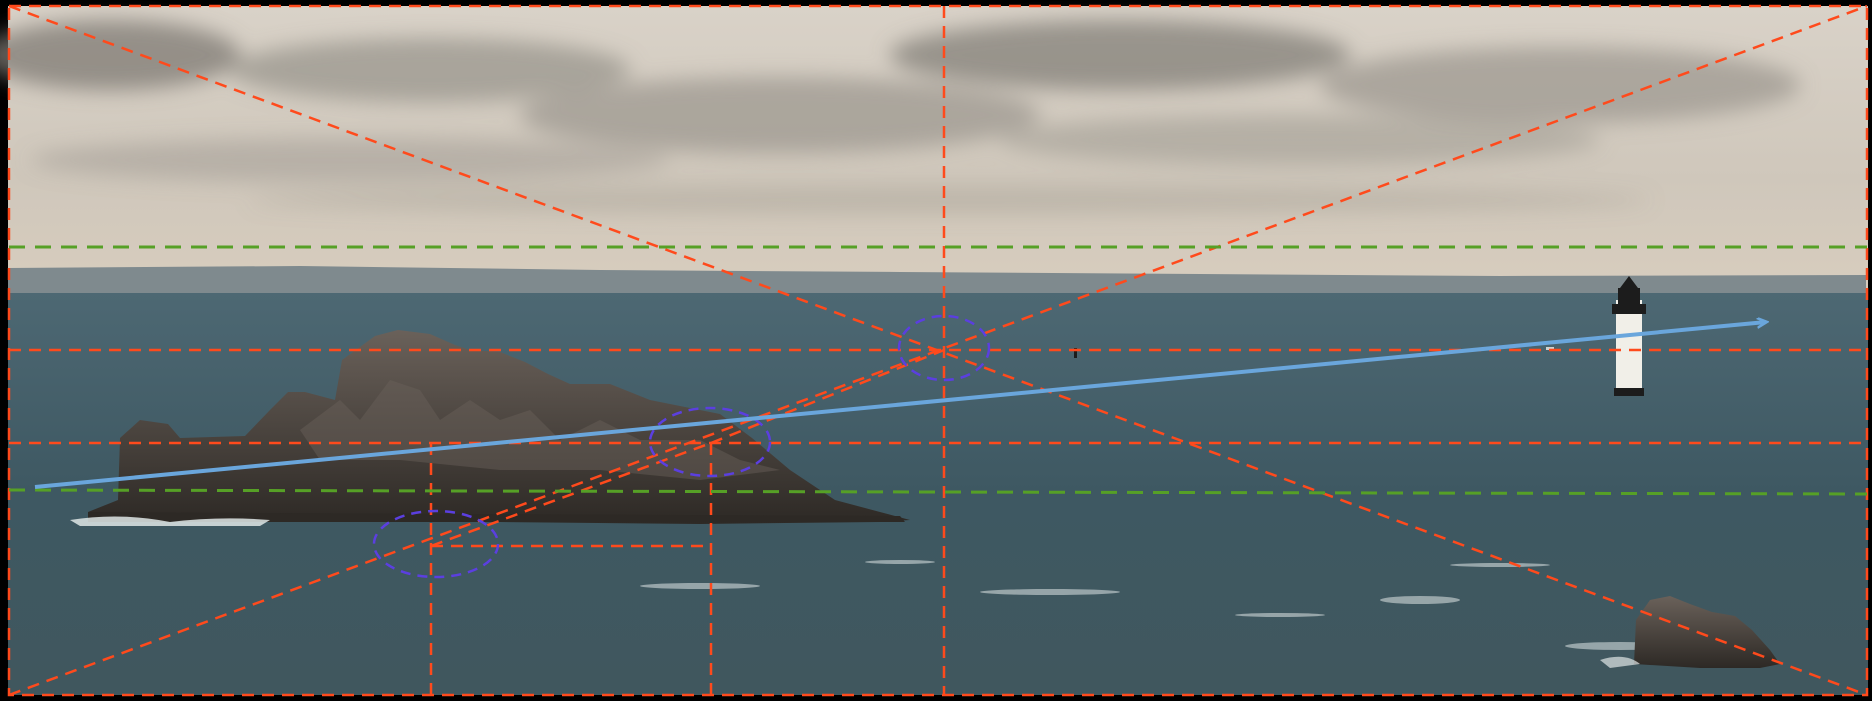 The height and width of the screenshot is (701, 1872). What do you see at coordinates (1620, 662) in the screenshot?
I see `small-rock-foam` at bounding box center [1620, 662].